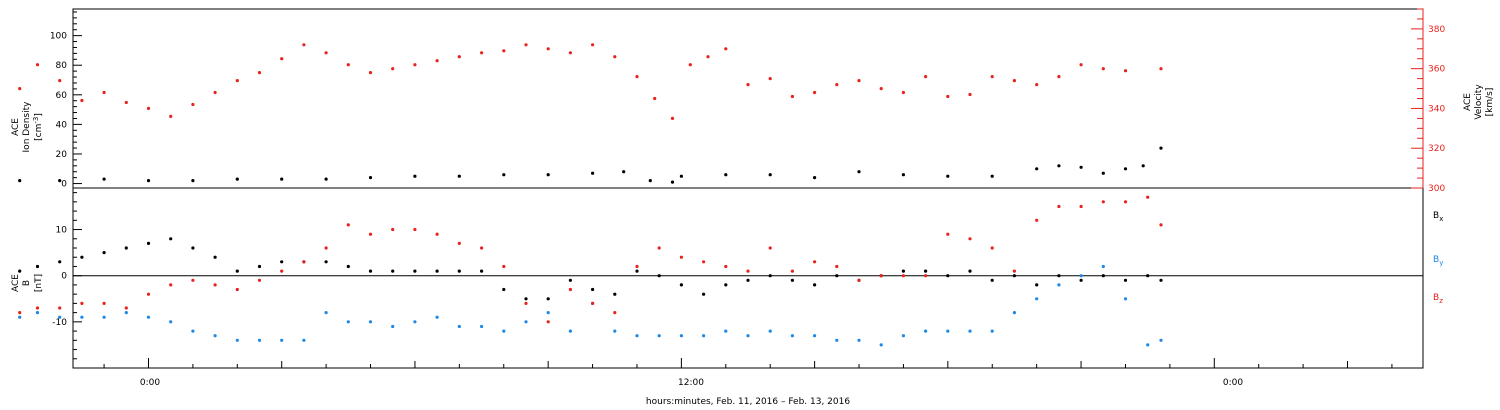 This screenshot has height=410, width=1500. Describe the element at coordinates (27, 127) in the screenshot. I see `plasma-left-axis-label-line2: Ion Density` at that location.